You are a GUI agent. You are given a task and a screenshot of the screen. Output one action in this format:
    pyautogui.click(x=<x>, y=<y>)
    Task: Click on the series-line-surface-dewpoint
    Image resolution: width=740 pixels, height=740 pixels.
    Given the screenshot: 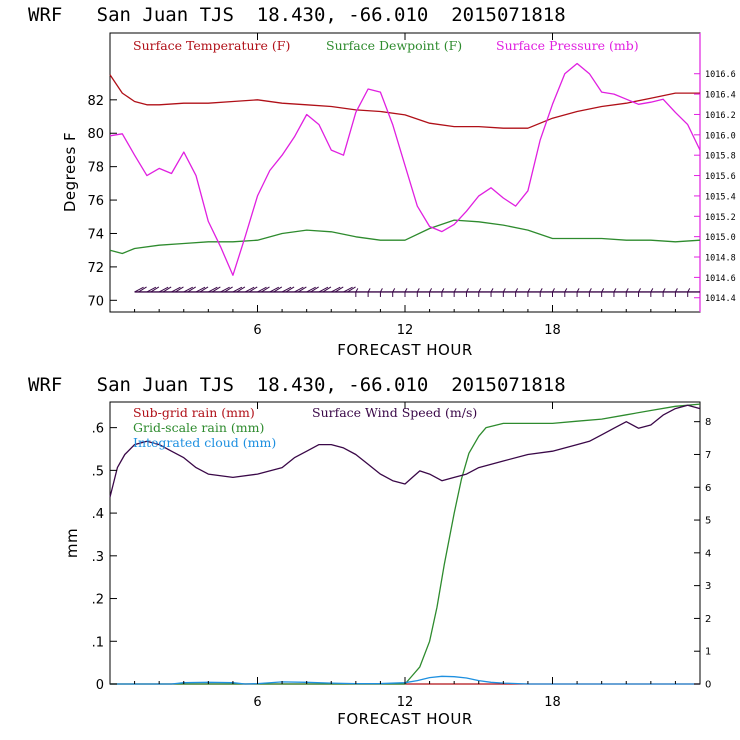 What is the action you would take?
    pyautogui.click(x=405, y=237)
    